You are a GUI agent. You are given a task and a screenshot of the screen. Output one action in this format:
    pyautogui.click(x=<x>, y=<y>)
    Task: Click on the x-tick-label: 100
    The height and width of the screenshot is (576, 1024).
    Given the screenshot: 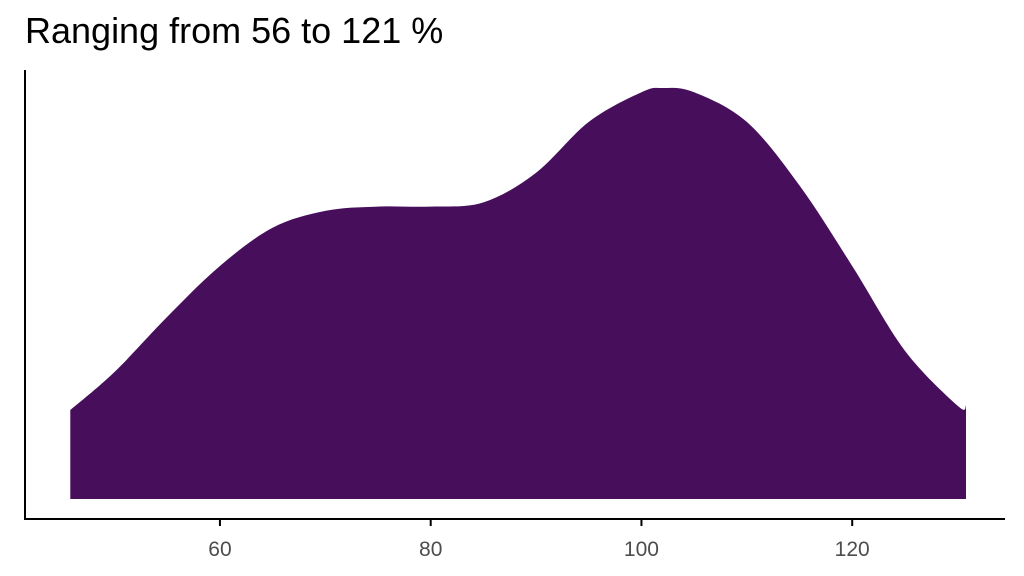 What is the action you would take?
    pyautogui.click(x=641, y=549)
    